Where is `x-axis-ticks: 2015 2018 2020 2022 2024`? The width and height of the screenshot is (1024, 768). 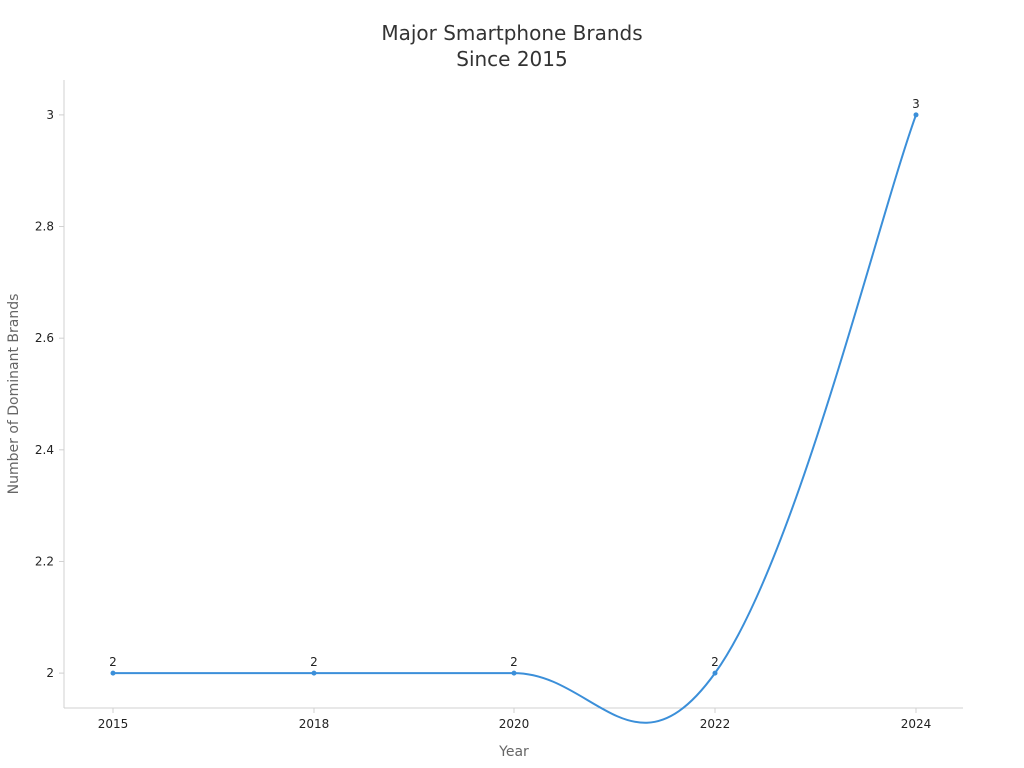 x-axis-ticks: 2015 2018 2020 2022 2024 is located at coordinates (515, 719).